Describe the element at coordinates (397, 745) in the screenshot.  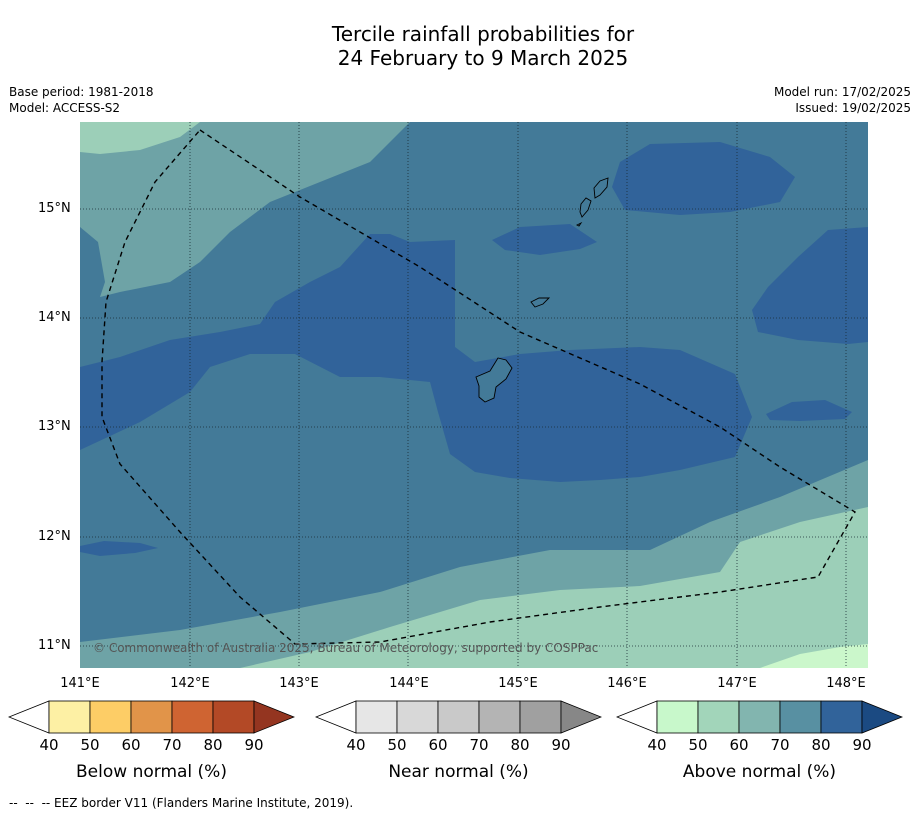
I see `colorbar-near-tick: 50` at that location.